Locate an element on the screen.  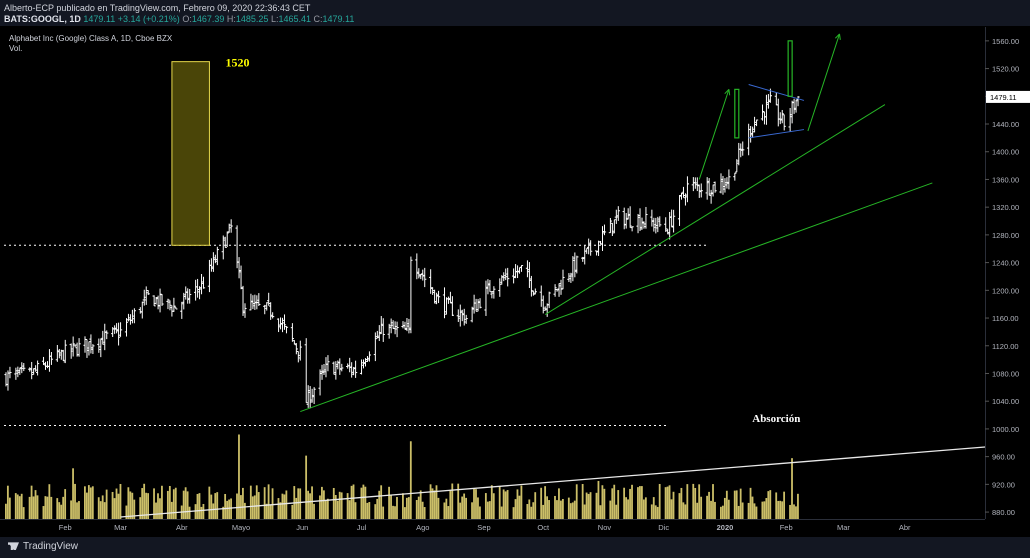
y-tick-label: 880.00 is located at coordinates (1003, 512).